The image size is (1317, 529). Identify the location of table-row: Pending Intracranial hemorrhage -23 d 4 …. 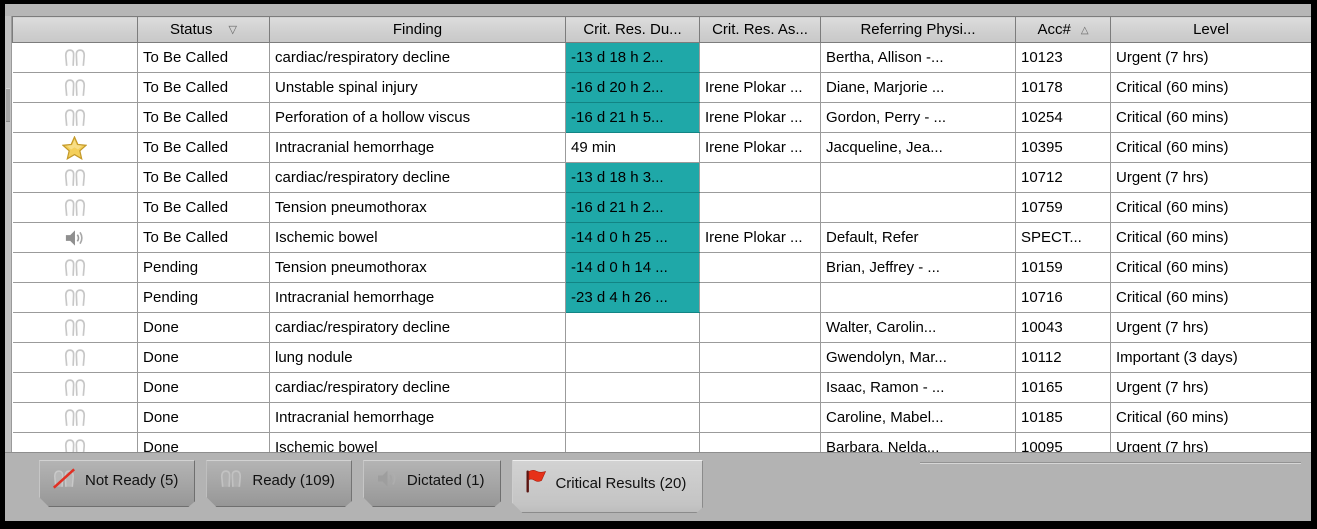
(661, 297).